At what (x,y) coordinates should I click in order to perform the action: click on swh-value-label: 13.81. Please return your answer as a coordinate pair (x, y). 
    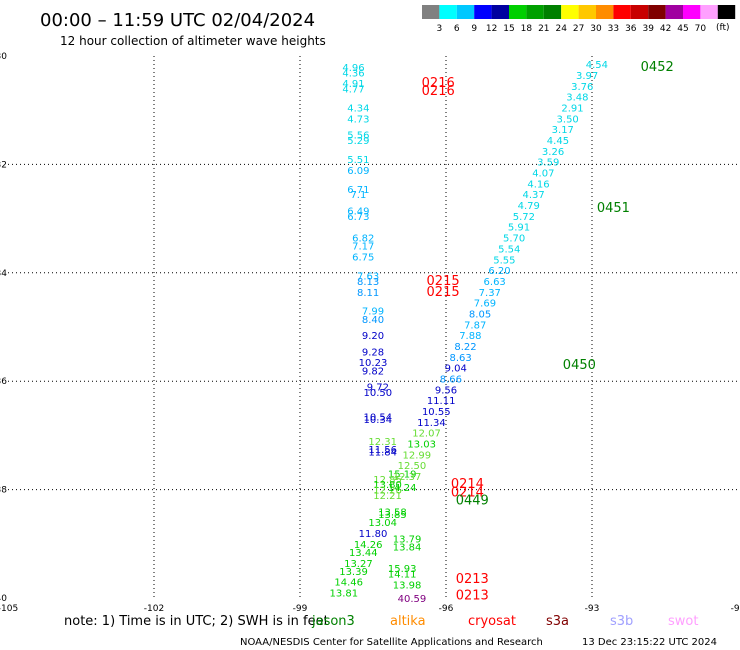
    Looking at the image, I should click on (343, 594).